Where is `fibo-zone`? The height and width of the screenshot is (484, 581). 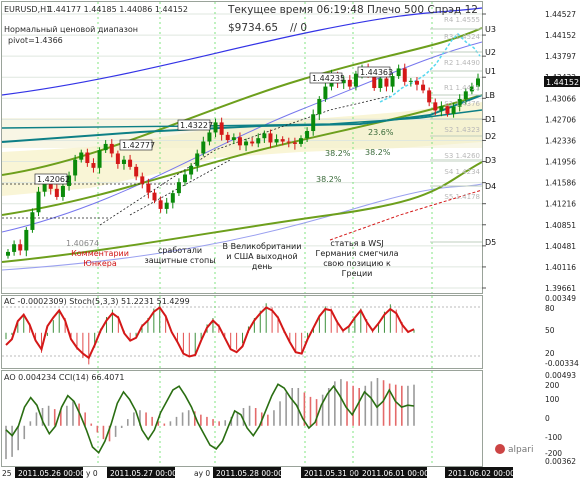 fibo-zone is located at coordinates (242, 133).